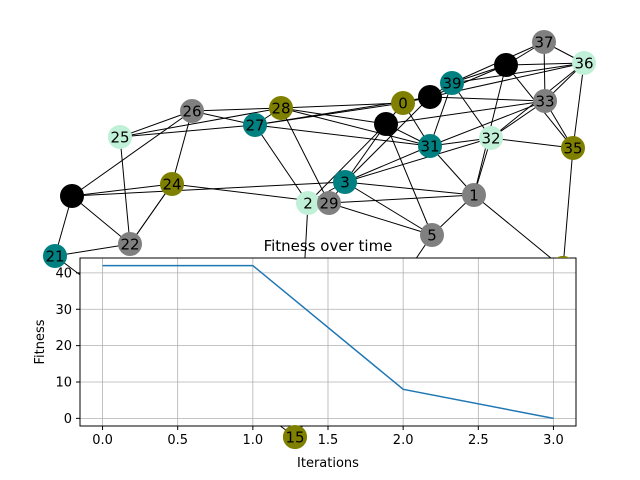 The image size is (640, 480). What do you see at coordinates (63, 383) in the screenshot?
I see `y-tick-label: 10` at bounding box center [63, 383].